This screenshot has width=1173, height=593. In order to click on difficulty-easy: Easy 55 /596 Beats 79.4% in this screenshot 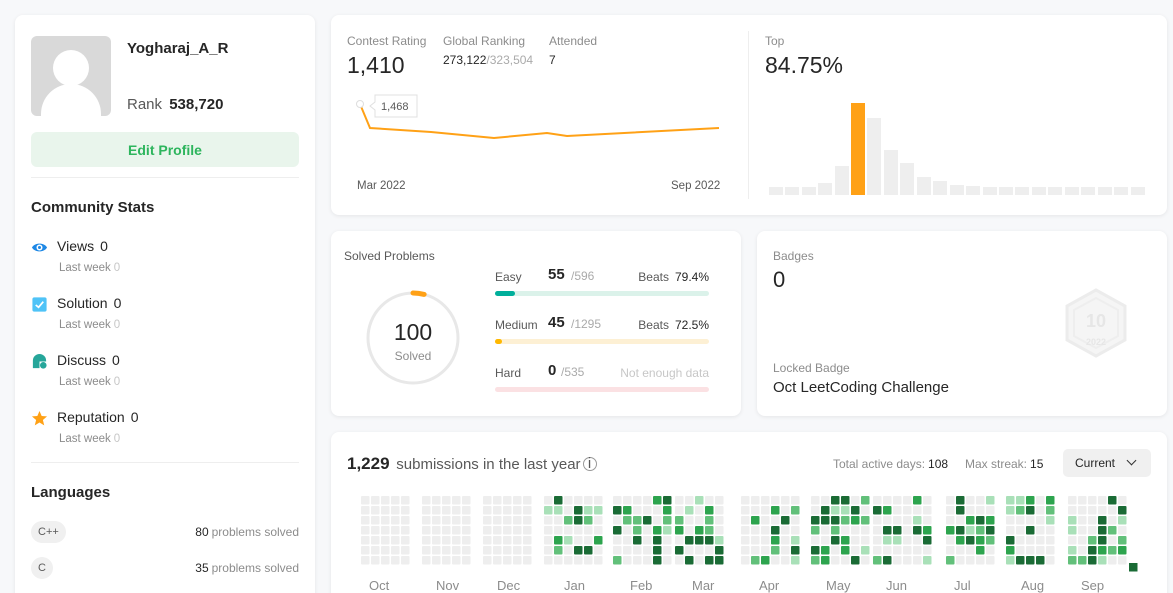, I will do `click(602, 281)`.